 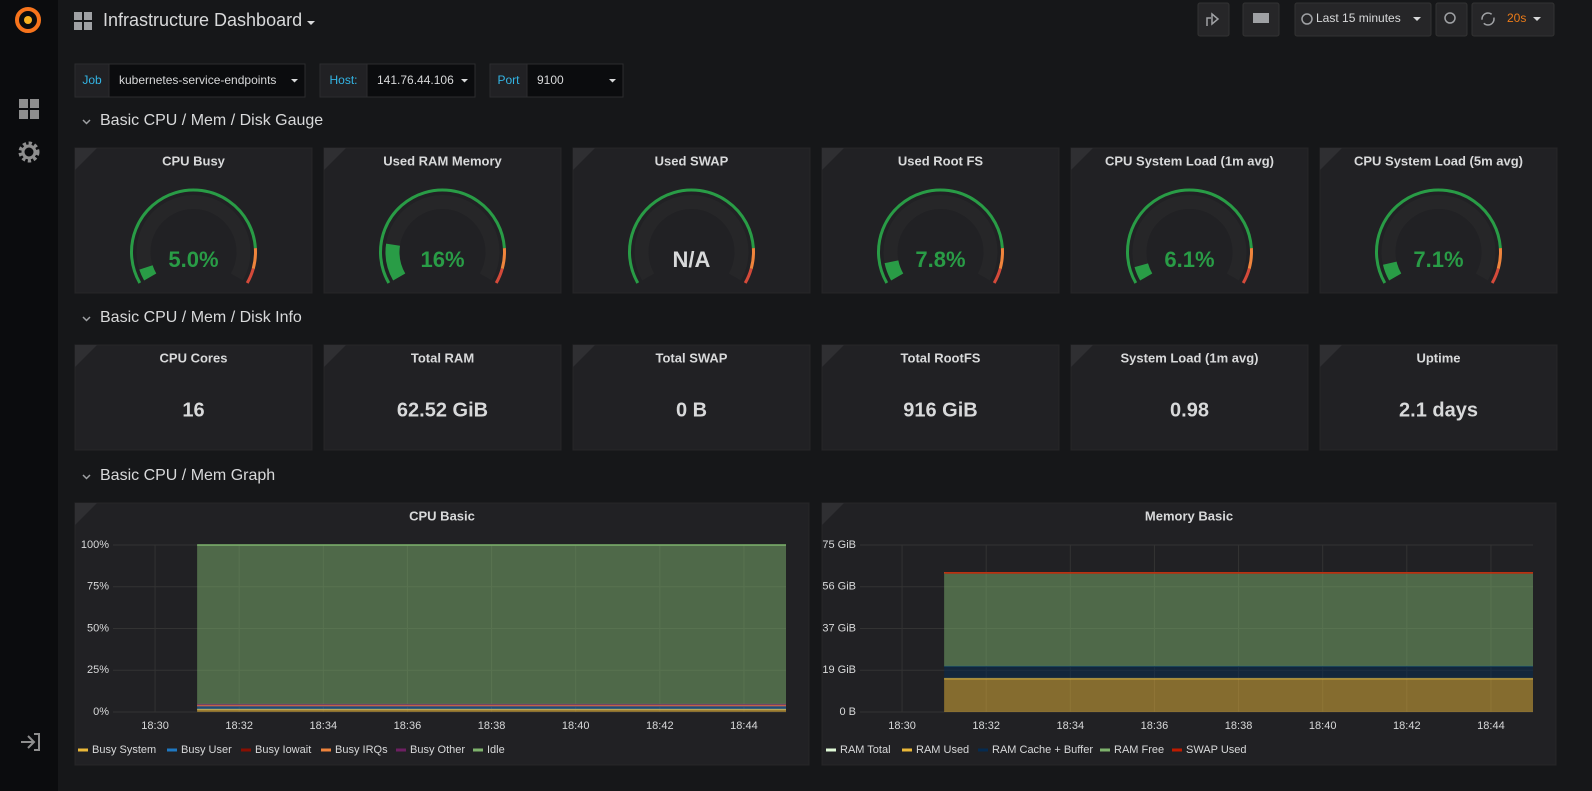 What do you see at coordinates (902, 726) in the screenshot?
I see `x-tick-label: 18:30` at bounding box center [902, 726].